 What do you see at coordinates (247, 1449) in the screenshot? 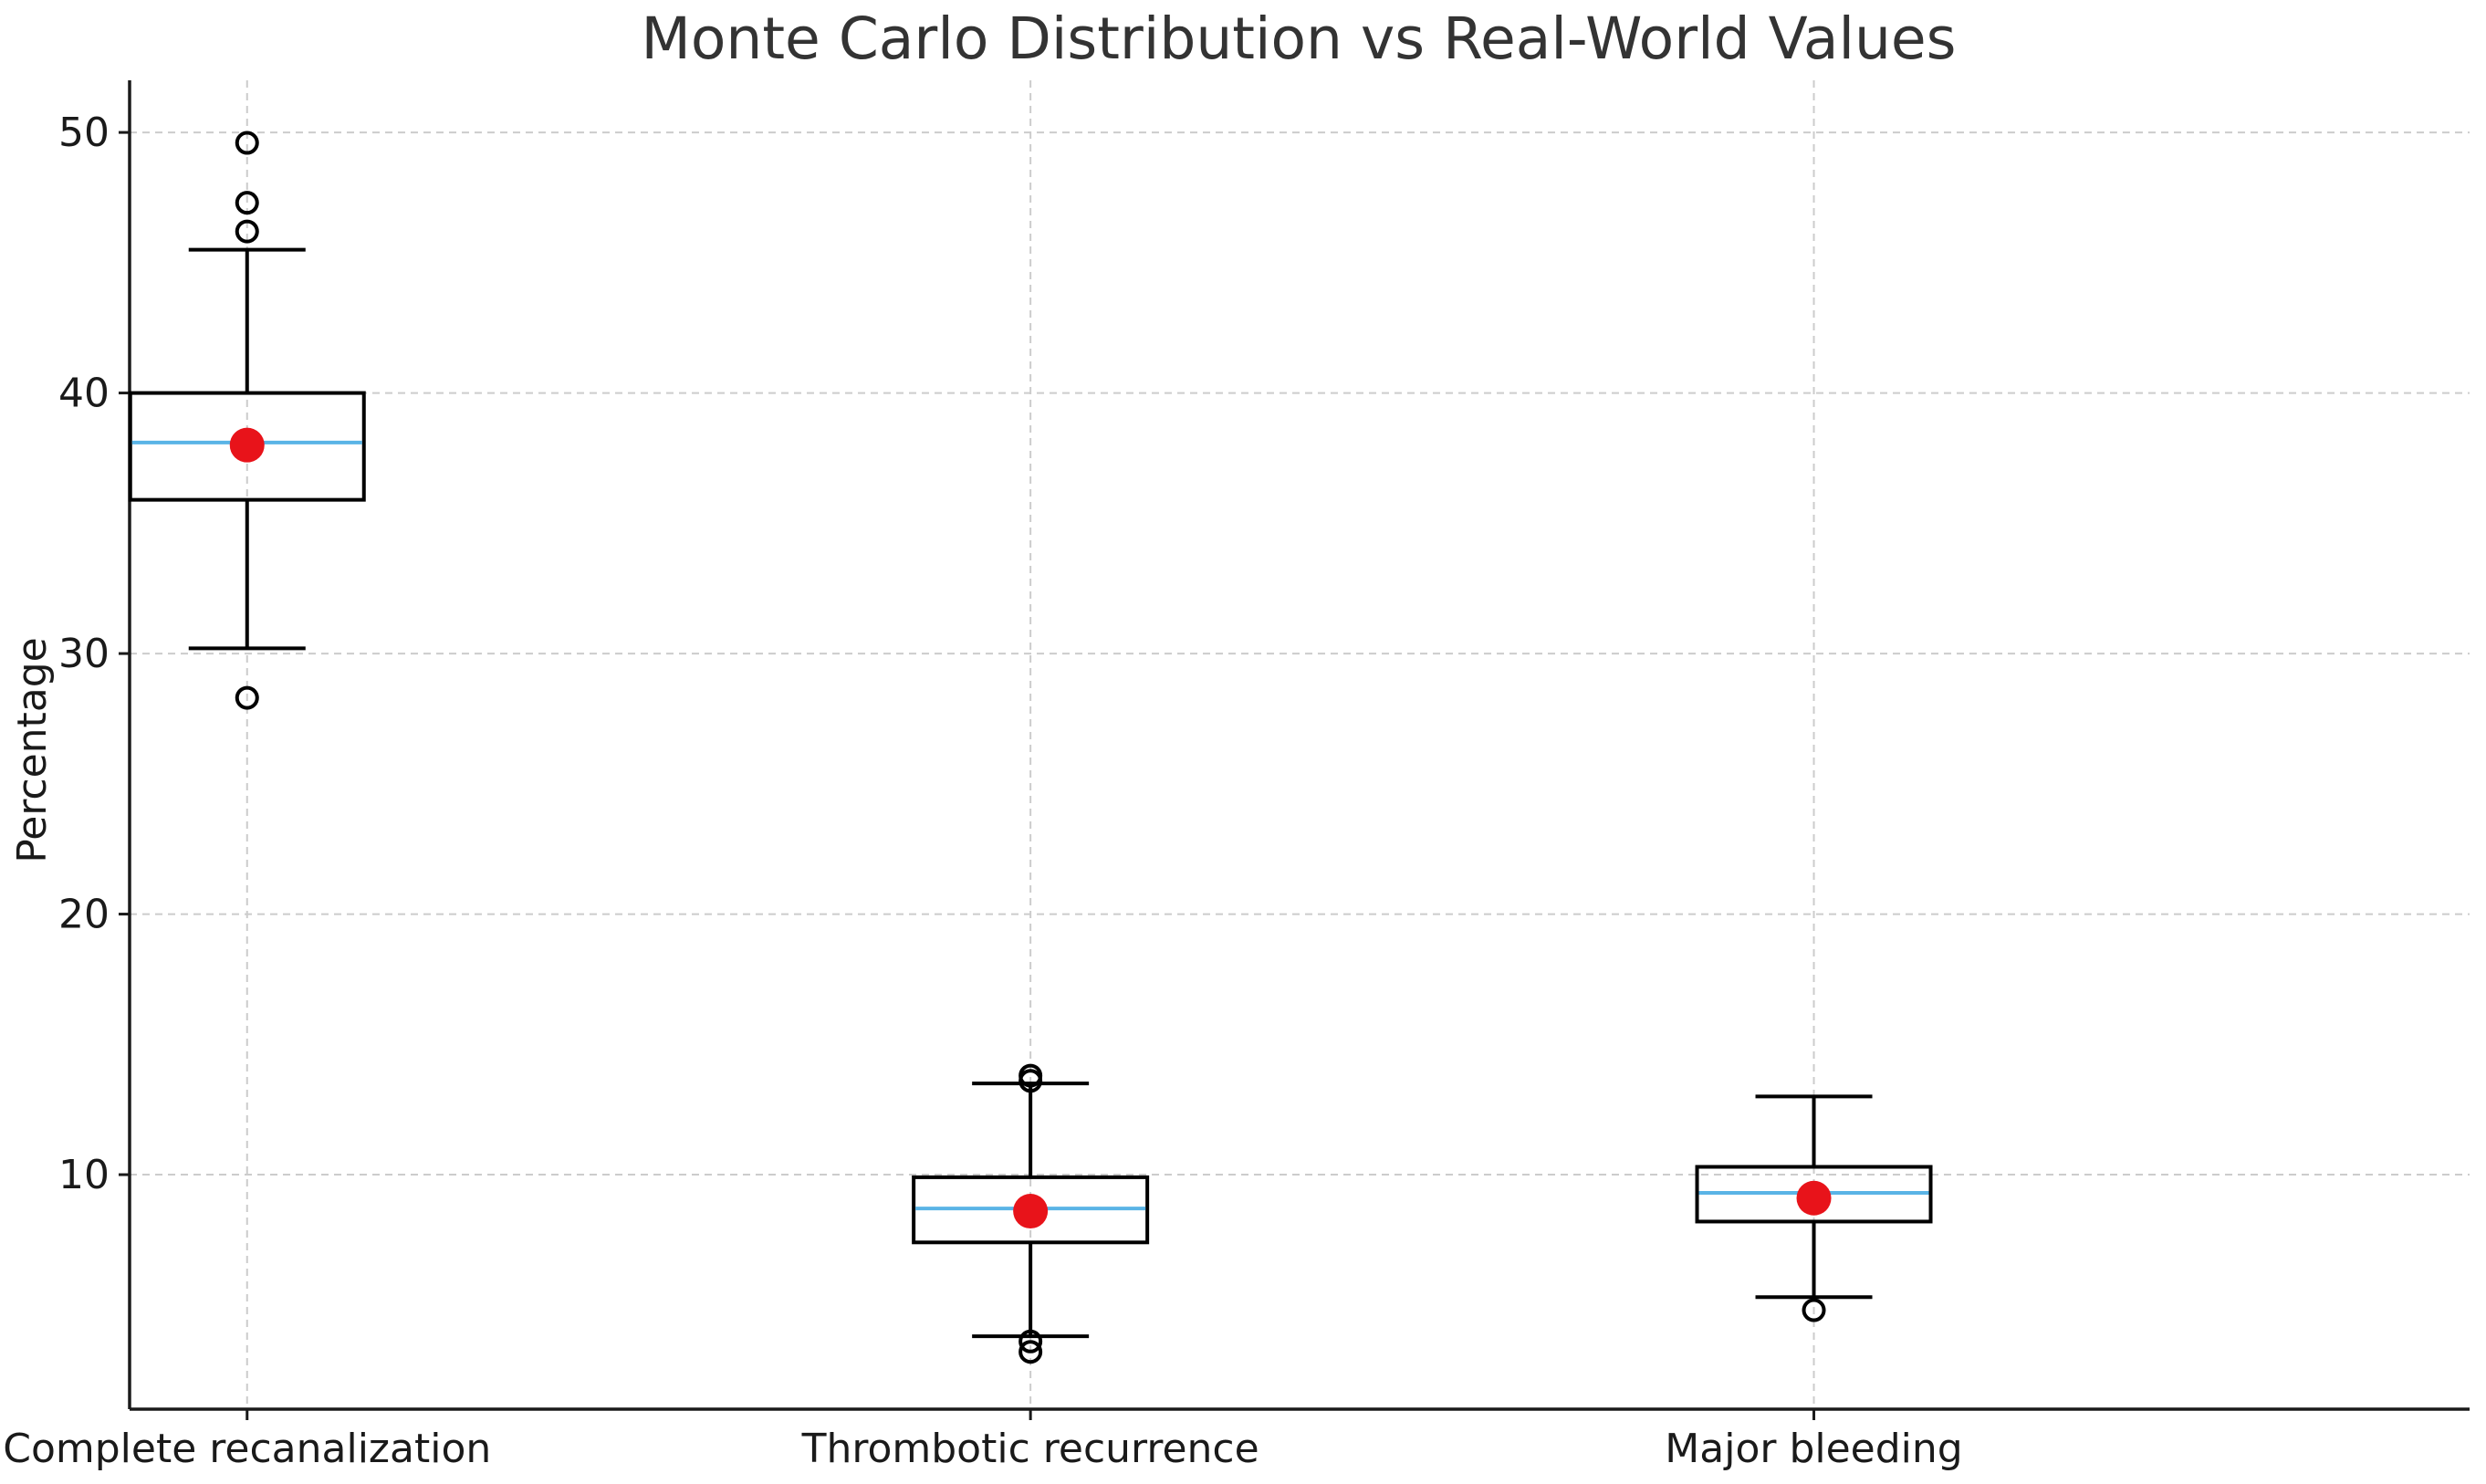
I see `x-tick-label-0: Complete recanalization` at bounding box center [247, 1449].